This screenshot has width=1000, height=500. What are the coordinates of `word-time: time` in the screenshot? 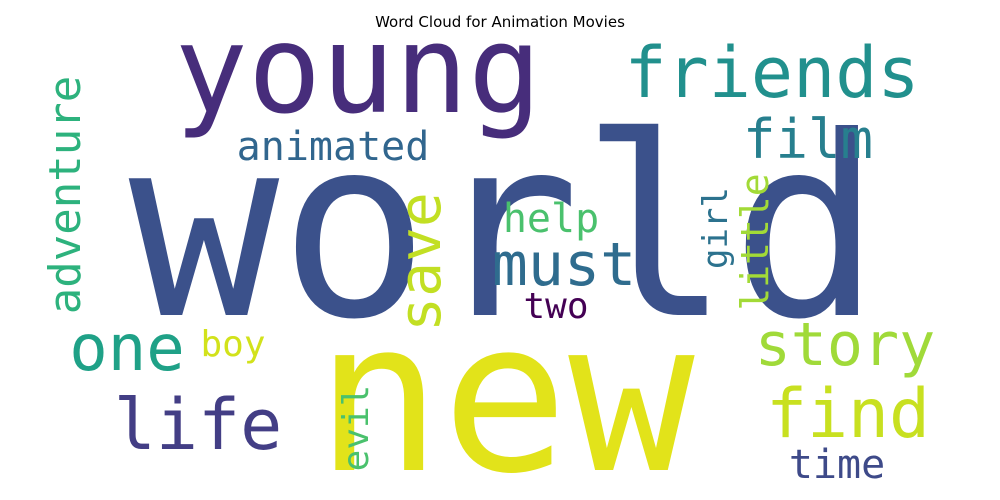 It's located at (837, 465).